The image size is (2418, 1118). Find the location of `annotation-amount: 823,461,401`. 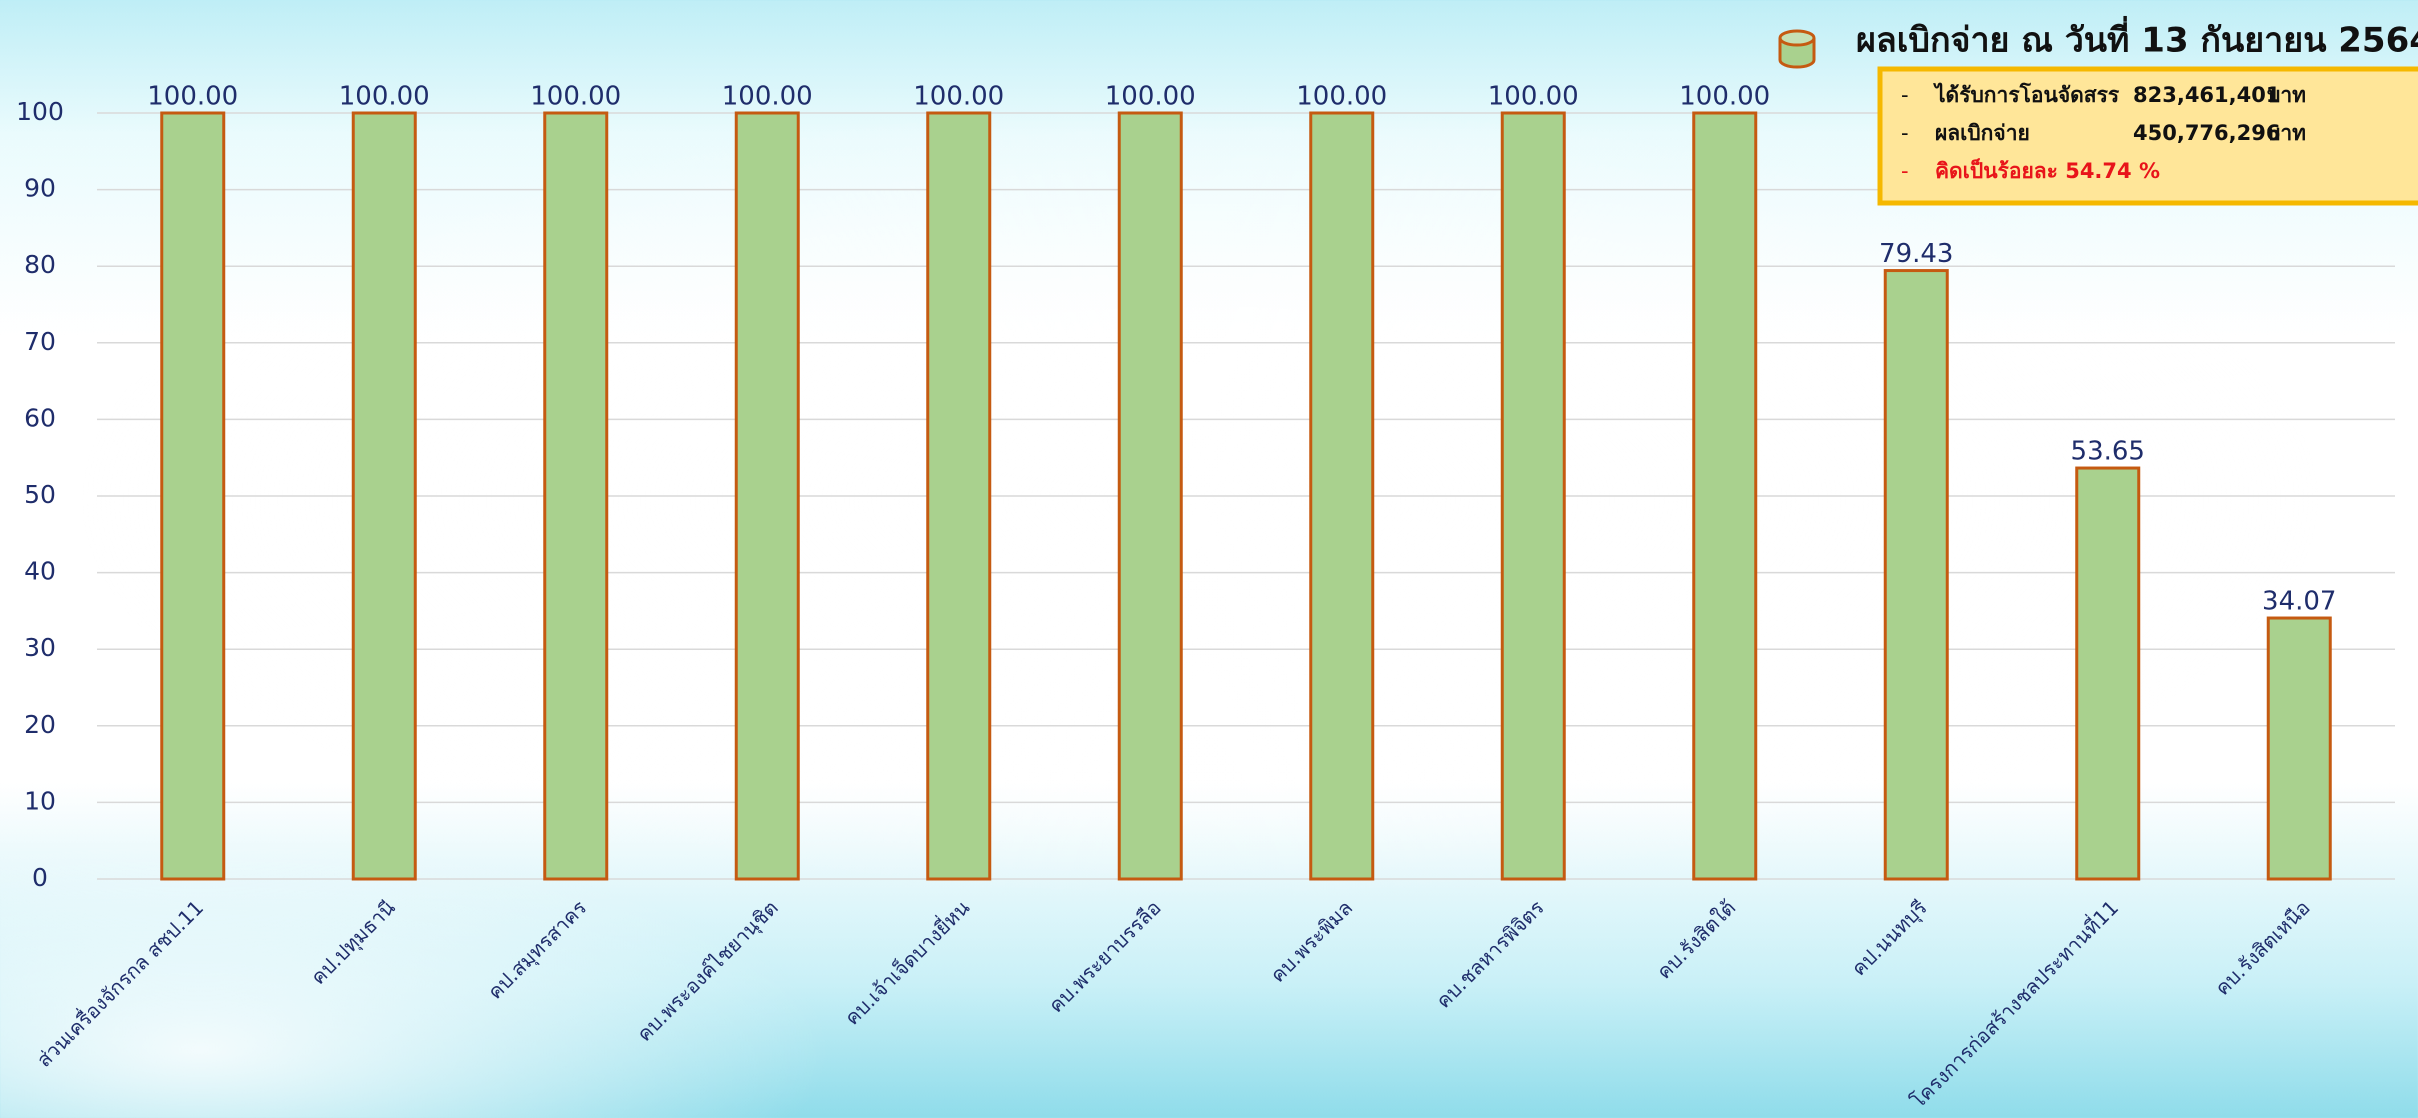

annotation-amount: 823,461,401 is located at coordinates (2206, 95).